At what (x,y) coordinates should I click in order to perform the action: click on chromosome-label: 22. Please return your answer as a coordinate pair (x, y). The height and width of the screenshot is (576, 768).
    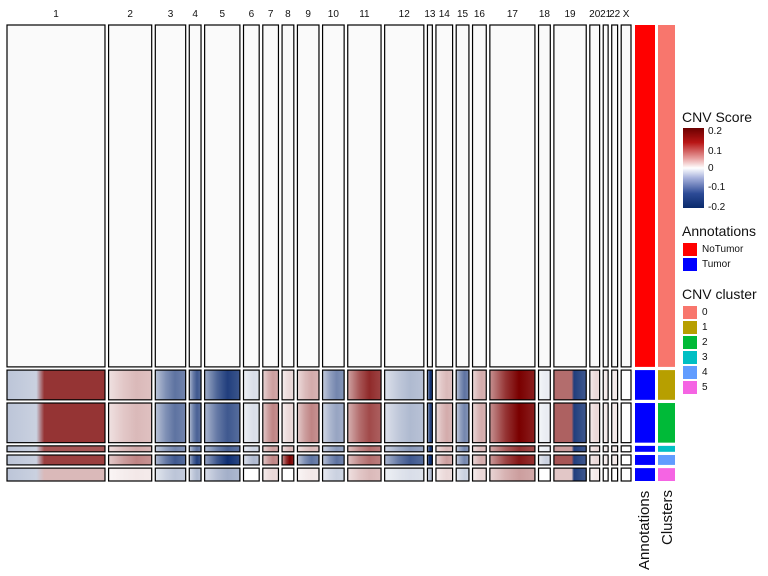
    Looking at the image, I should click on (615, 14).